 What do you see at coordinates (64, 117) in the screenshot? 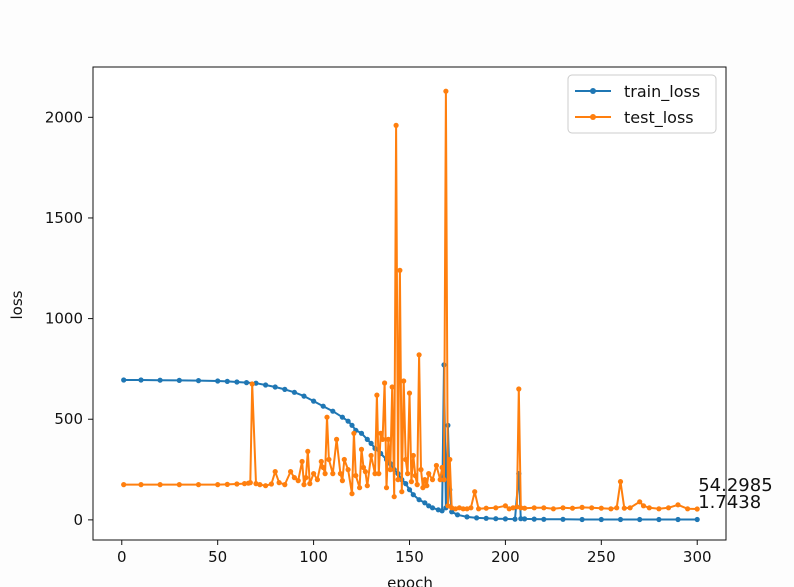
I see `y-tick-label: 2000` at bounding box center [64, 117].